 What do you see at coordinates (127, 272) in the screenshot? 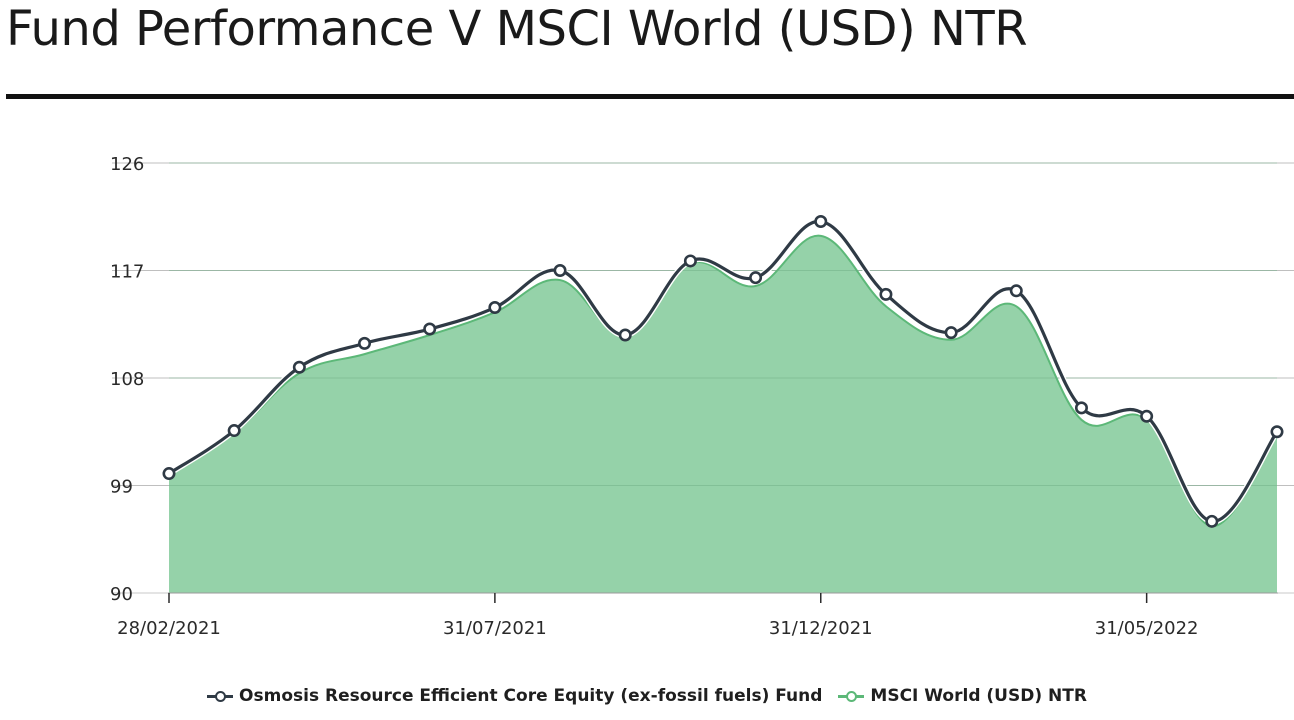
I see `y-tick-label-117: 117` at bounding box center [127, 272].